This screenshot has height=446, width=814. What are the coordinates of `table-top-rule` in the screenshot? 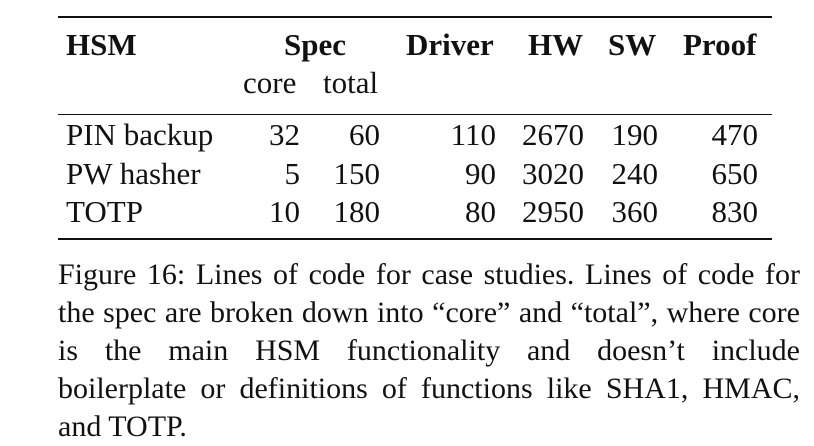 It's located at (415, 17).